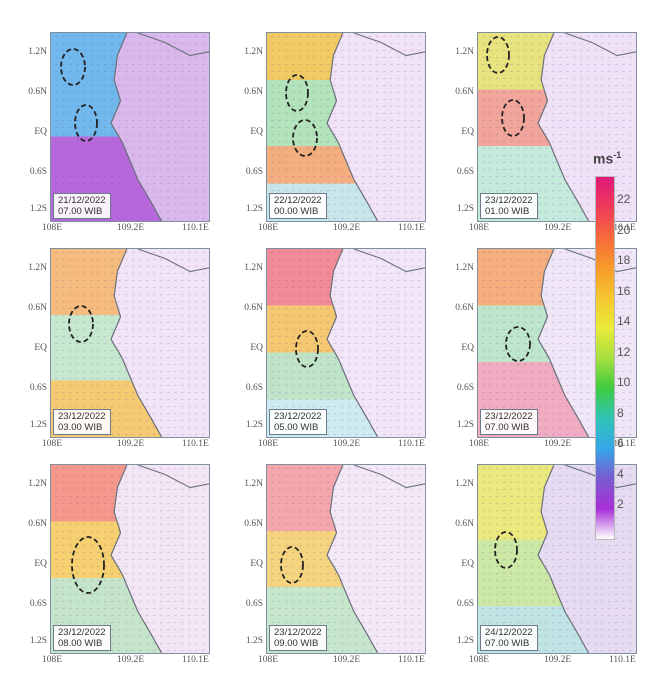 The width and height of the screenshot is (646, 684). Describe the element at coordinates (620, 504) in the screenshot. I see `colorbar-tick-label: 2` at that location.